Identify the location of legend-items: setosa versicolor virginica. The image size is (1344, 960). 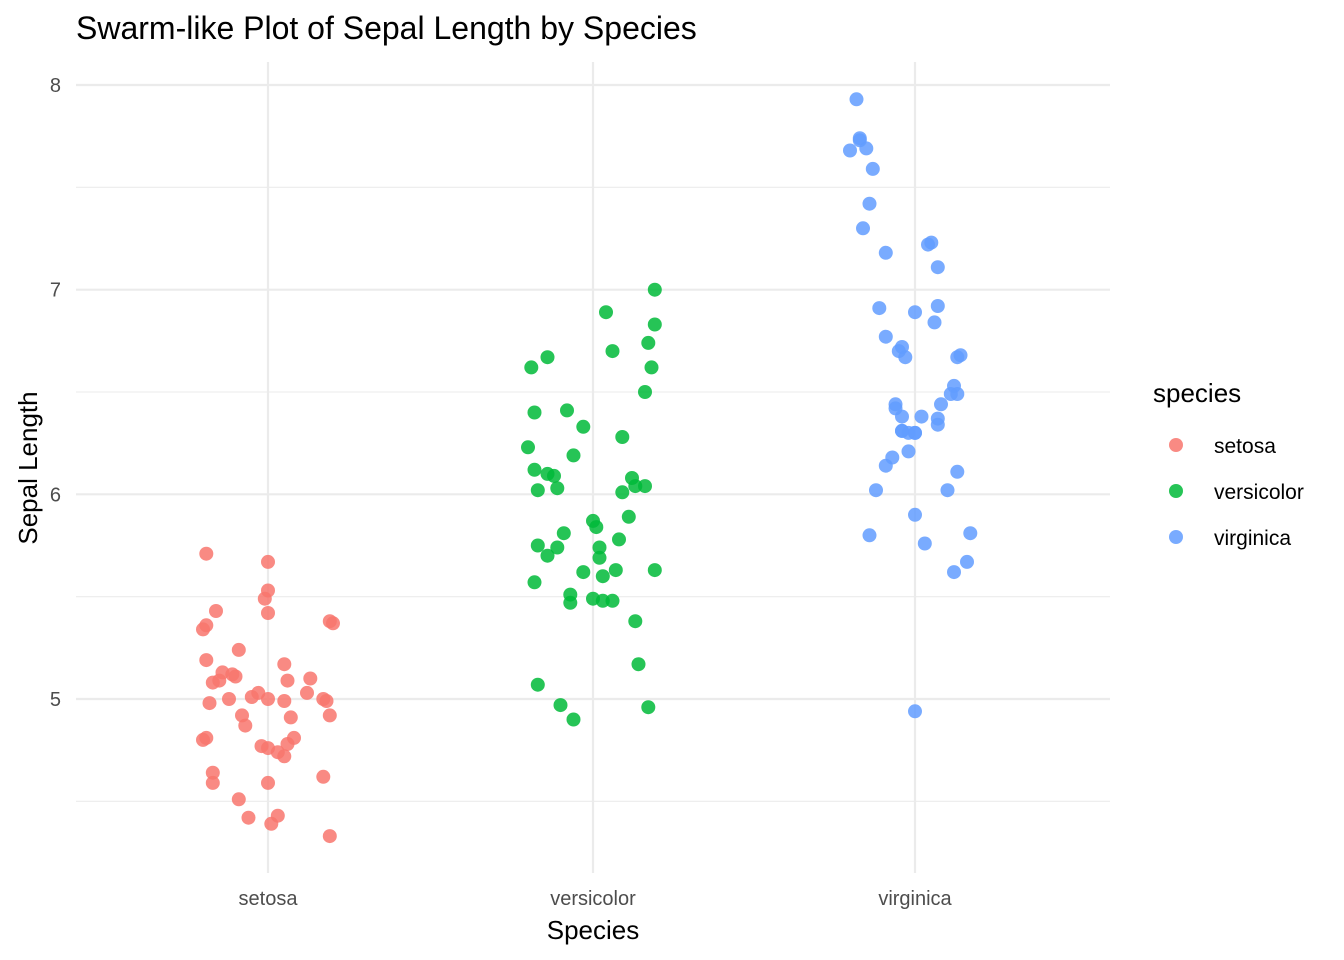
(1236, 492).